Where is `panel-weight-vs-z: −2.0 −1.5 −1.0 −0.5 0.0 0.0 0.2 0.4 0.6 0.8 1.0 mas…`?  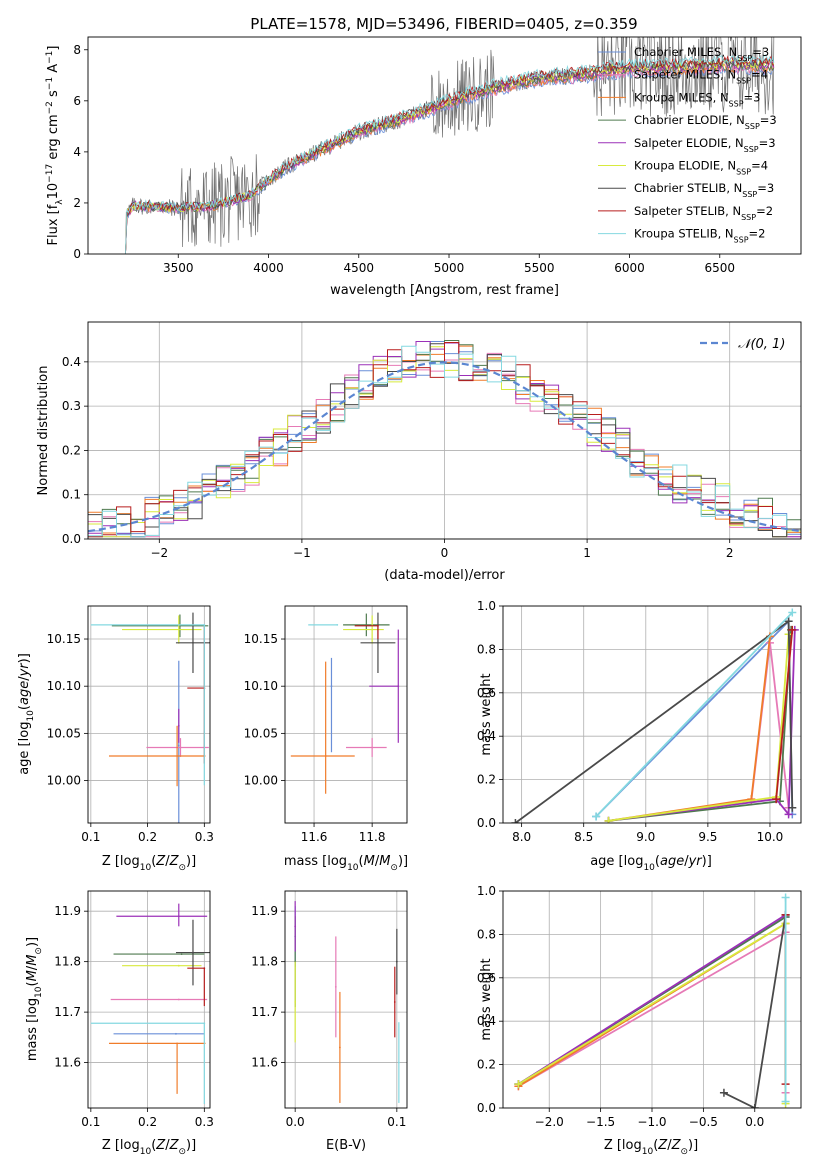 panel-weight-vs-z: −2.0 −1.5 −1.0 −0.5 0.0 0.0 0.2 0.4 0.6 0.8 1.0 mas… is located at coordinates (639, 1020).